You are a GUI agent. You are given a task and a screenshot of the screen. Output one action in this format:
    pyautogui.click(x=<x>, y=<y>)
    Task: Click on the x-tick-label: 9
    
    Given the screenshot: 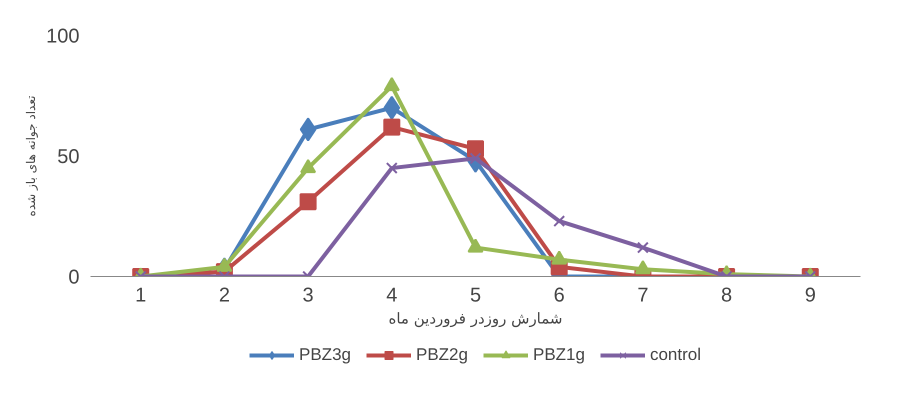 What is the action you would take?
    pyautogui.click(x=810, y=295)
    